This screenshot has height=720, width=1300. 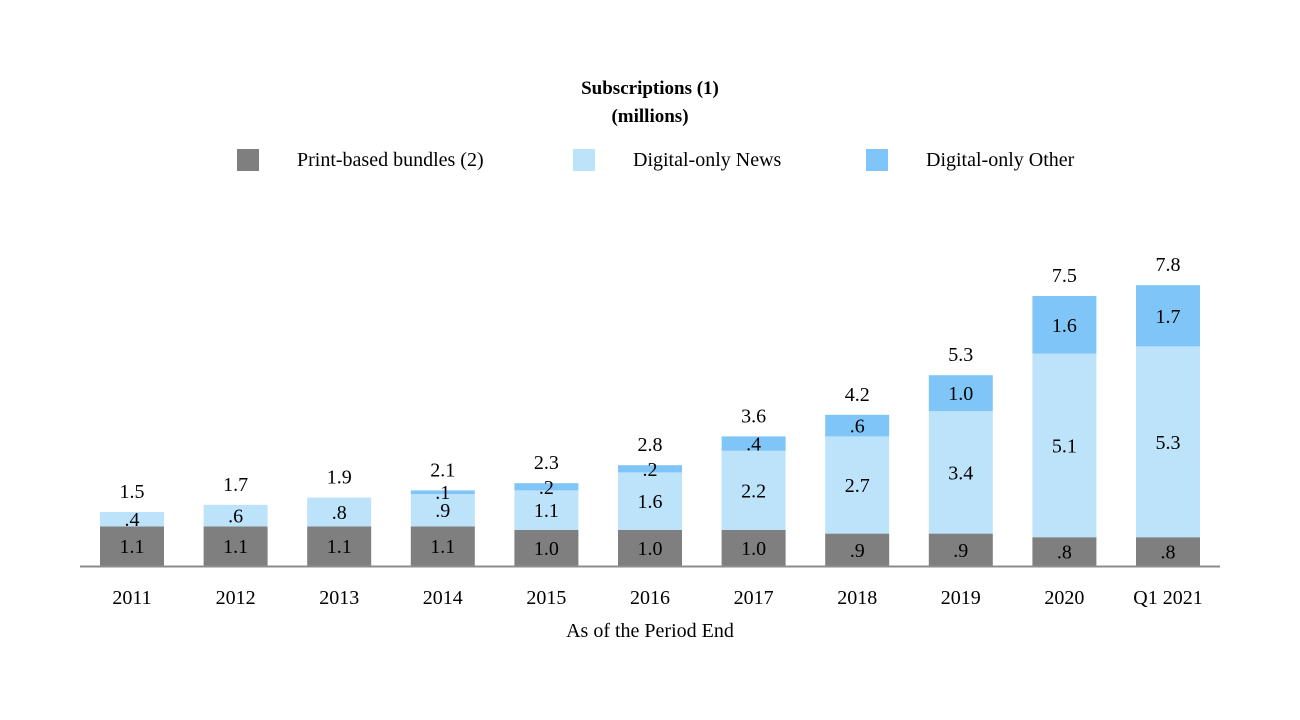 I want to click on data-label-print-10: .8, so click(x=1168, y=553).